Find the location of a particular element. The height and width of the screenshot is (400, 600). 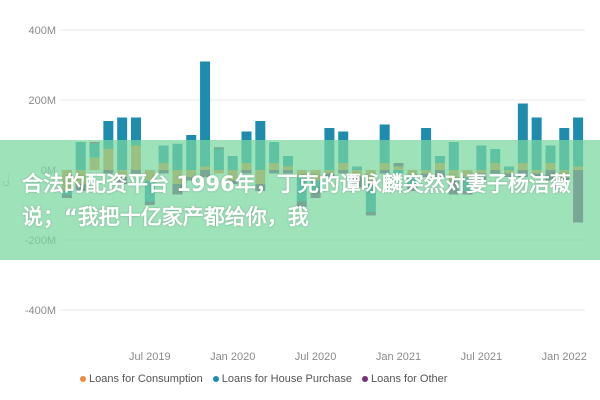

legend-label-consumption: Loans for Consumption is located at coordinates (146, 379).